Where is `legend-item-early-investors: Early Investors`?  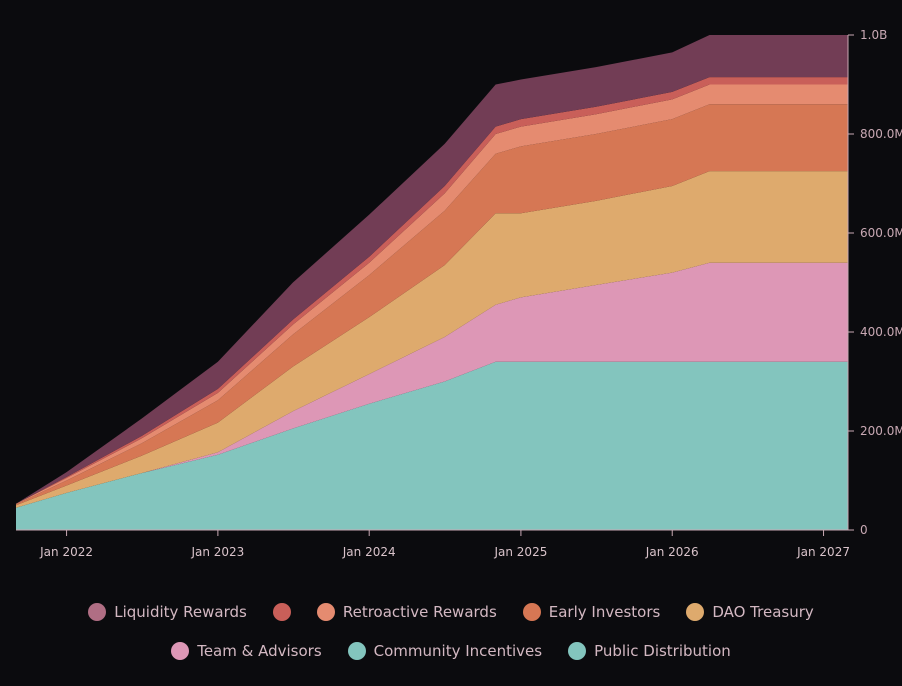 legend-item-early-investors: Early Investors is located at coordinates (591, 612).